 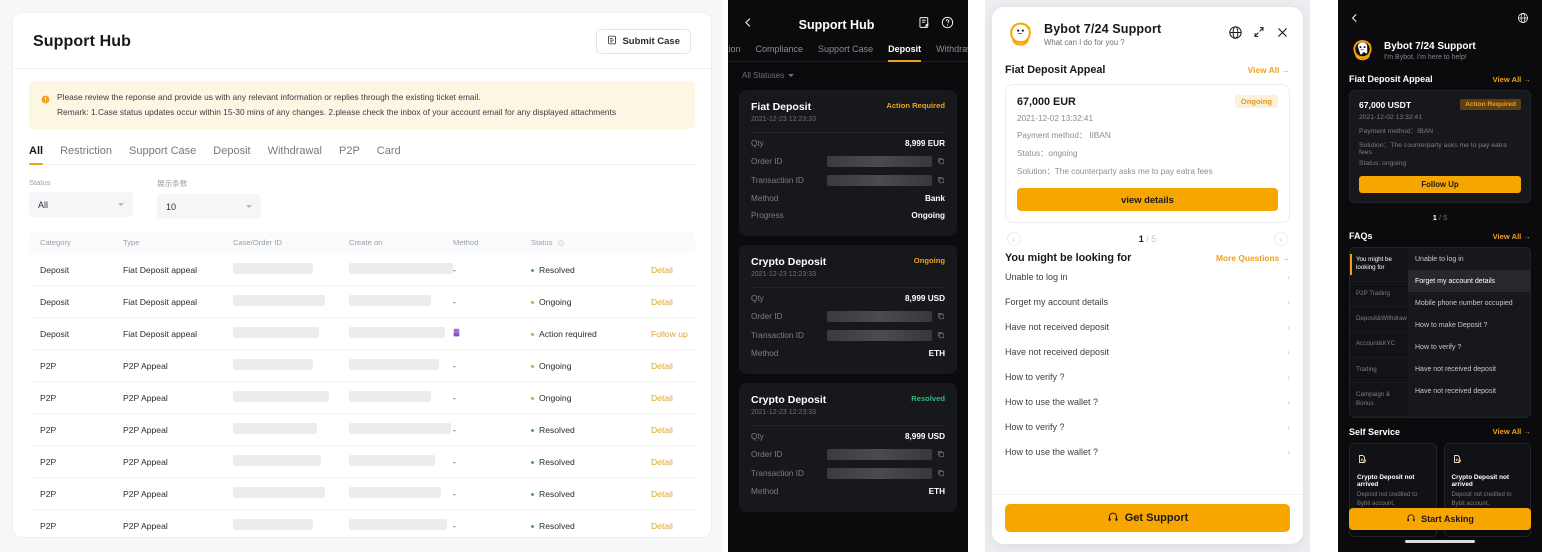 I want to click on tab-restriction: Restriction, so click(x=86, y=151).